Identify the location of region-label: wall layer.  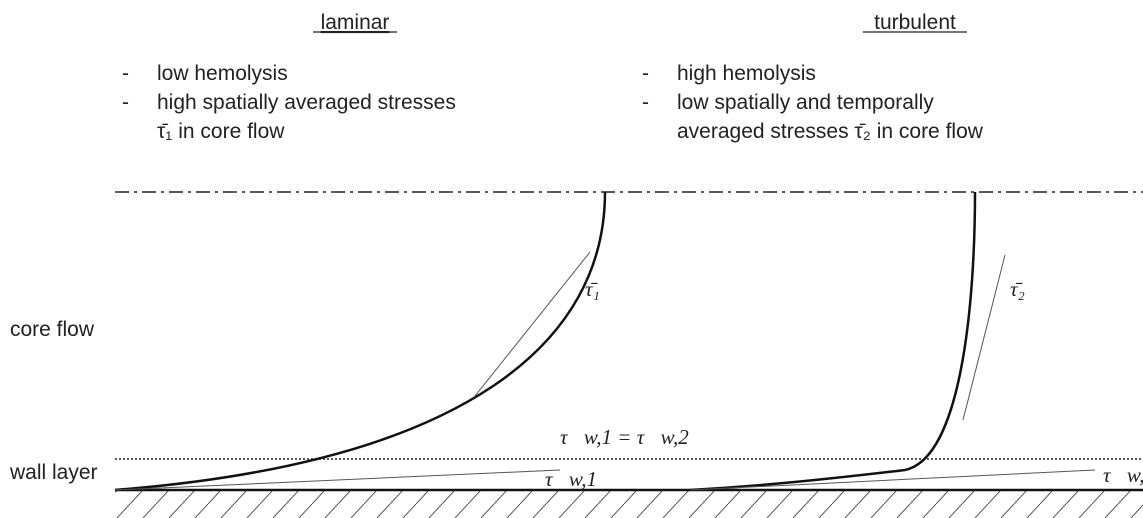
(53, 472).